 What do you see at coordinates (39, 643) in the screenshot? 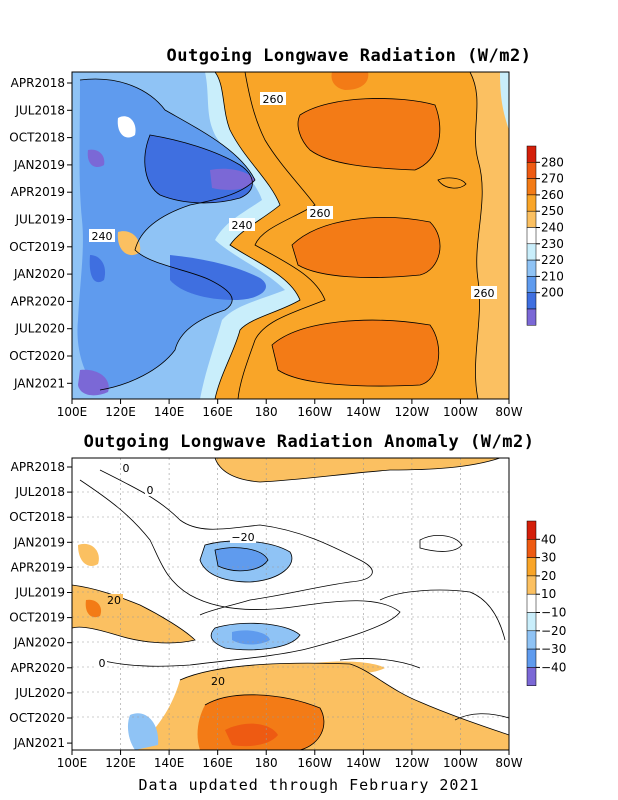
I see `y-tick-label-1-7: JAN2020` at bounding box center [39, 643].